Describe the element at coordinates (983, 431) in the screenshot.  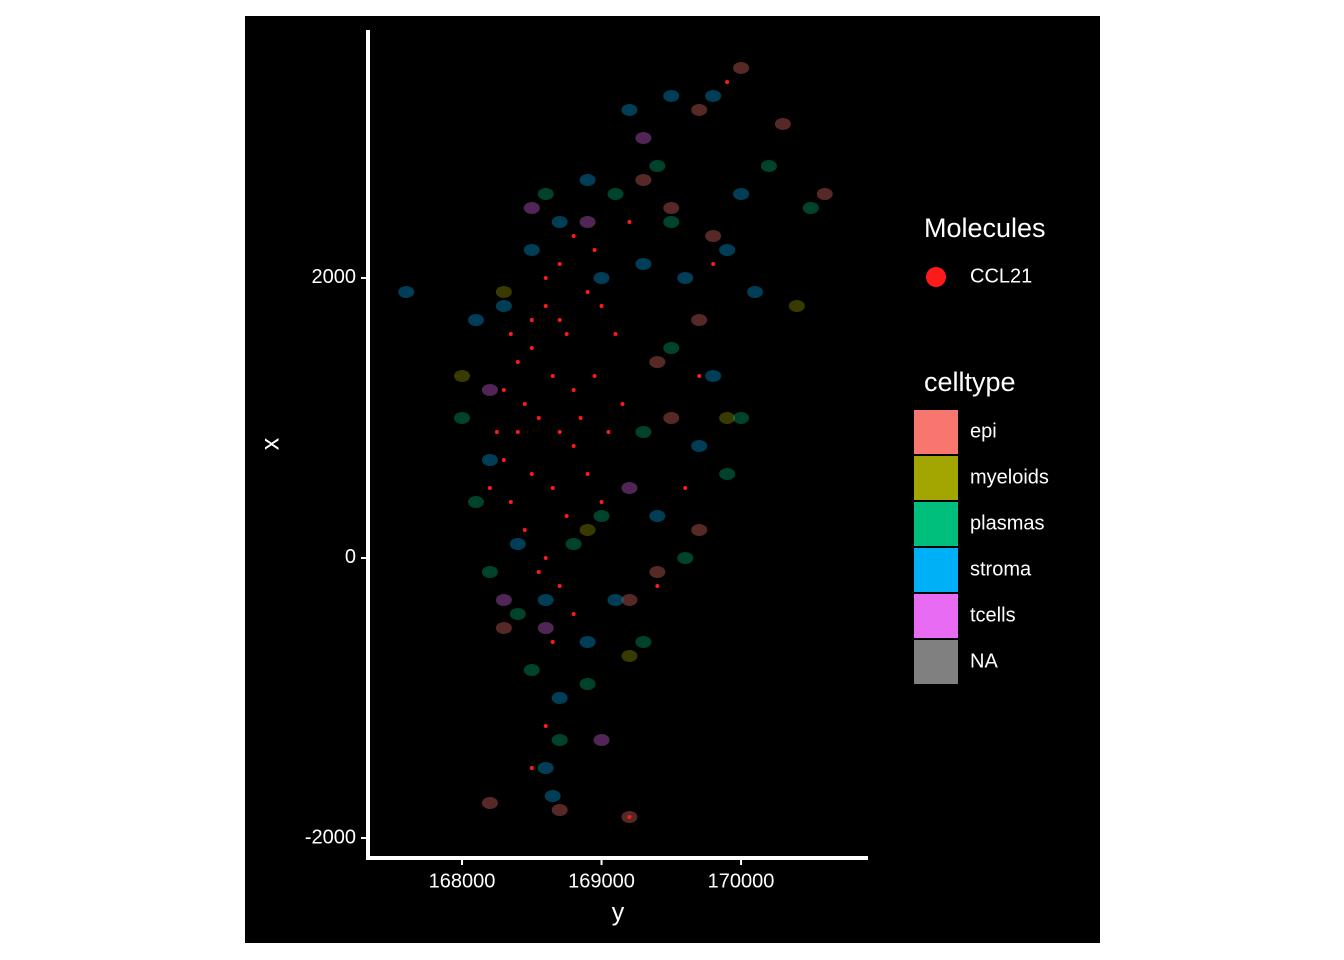
I see `legend-label: epi` at that location.